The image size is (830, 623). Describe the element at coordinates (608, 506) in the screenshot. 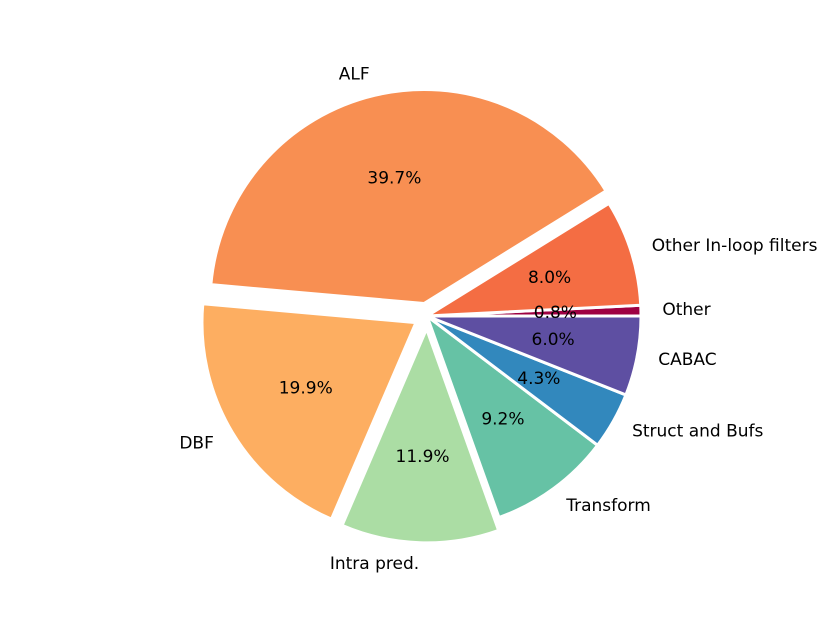

I see `category-label-transform: Transform` at that location.